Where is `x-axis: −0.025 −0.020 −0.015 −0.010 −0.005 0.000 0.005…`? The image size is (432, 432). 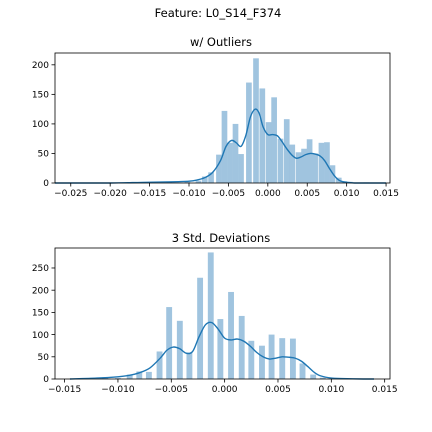
x-axis: −0.025 −0.020 −0.015 −0.010 −0.005 0.000 0.005… is located at coordinates (226, 191).